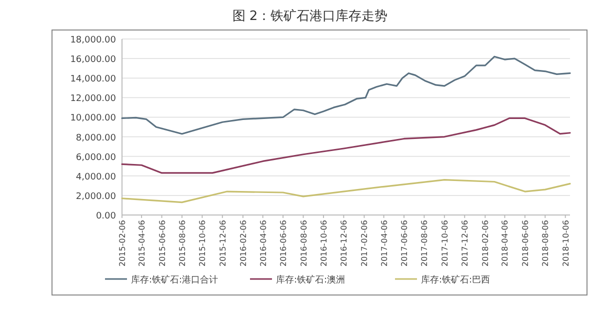  Describe the element at coordinates (311, 280) in the screenshot. I see `legend-label: 库存:铁矿石:澳洲` at that location.